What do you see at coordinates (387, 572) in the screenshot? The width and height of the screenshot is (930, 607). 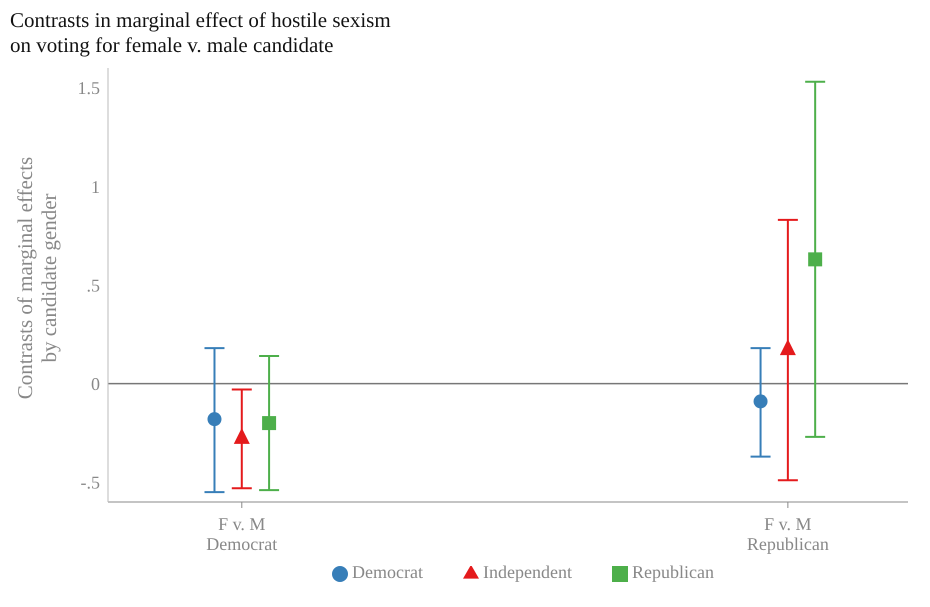 I see `legend-label: Democrat` at bounding box center [387, 572].